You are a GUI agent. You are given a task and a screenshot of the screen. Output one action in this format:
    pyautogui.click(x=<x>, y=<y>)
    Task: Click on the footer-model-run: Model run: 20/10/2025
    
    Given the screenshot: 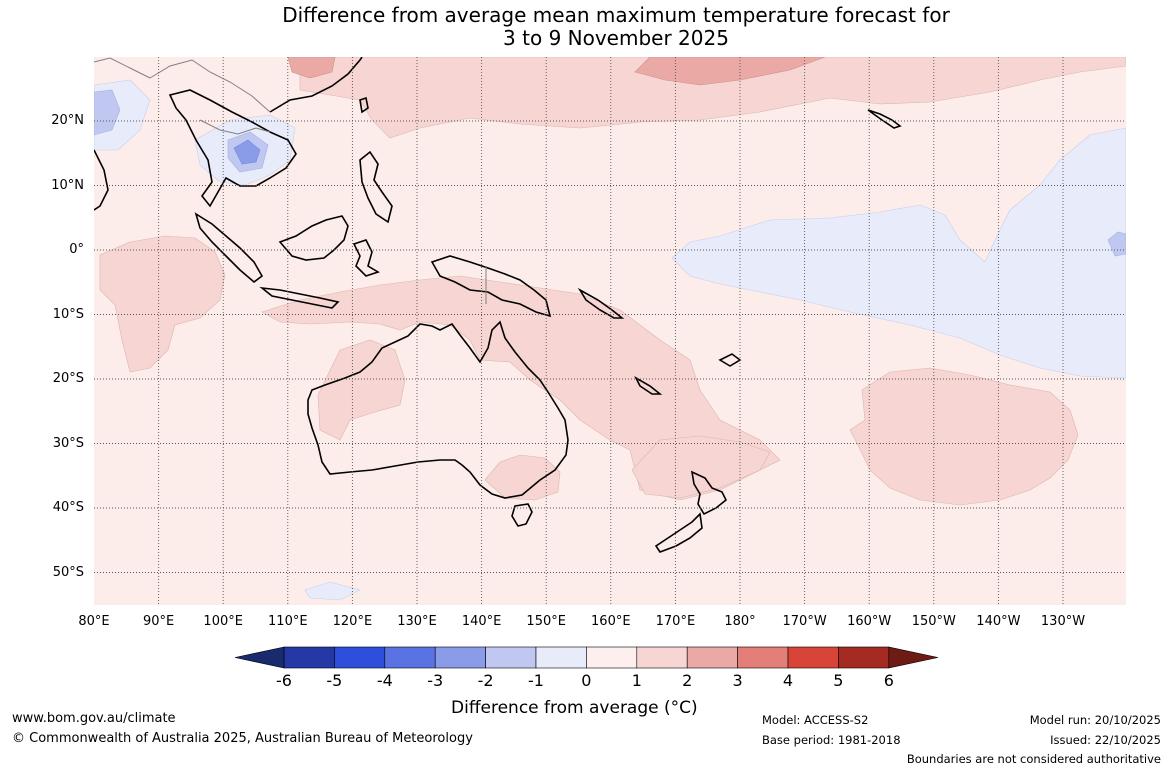 What is the action you would take?
    pyautogui.click(x=1095, y=720)
    